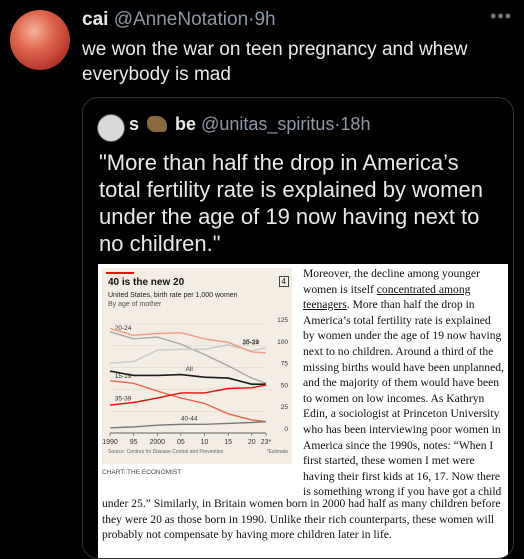 This screenshot has height=559, width=524. What do you see at coordinates (286, 429) in the screenshot?
I see `y-tick-label: 0` at bounding box center [286, 429].